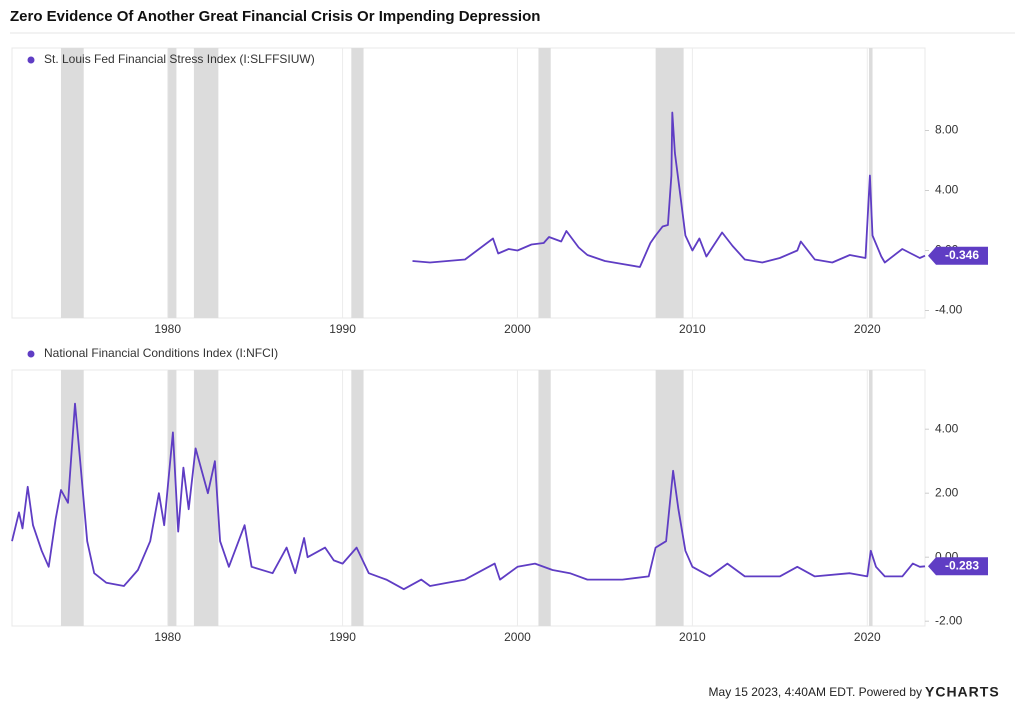 The height and width of the screenshot is (713, 1025). Describe the element at coordinates (962, 255) in the screenshot. I see `last-value-label: -0.346` at that location.